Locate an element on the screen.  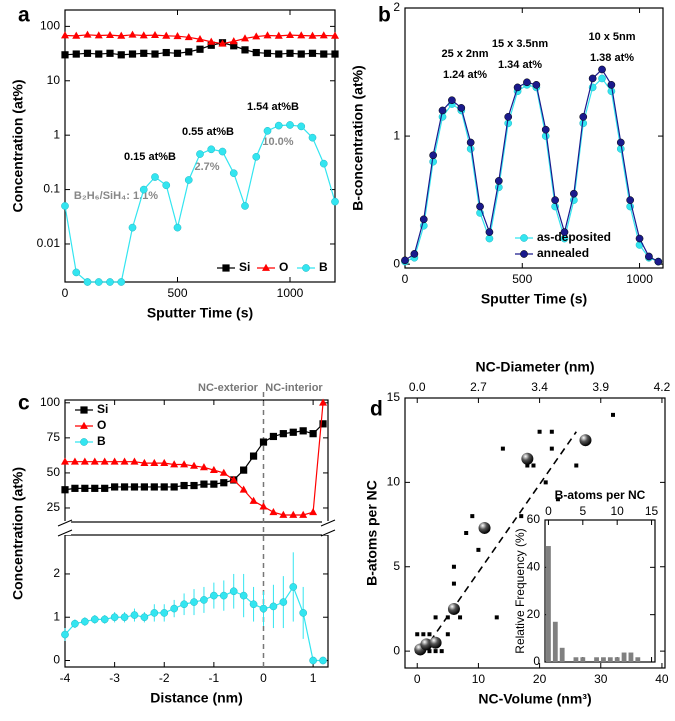
x-tick-label: 40 is located at coordinates (662, 679).